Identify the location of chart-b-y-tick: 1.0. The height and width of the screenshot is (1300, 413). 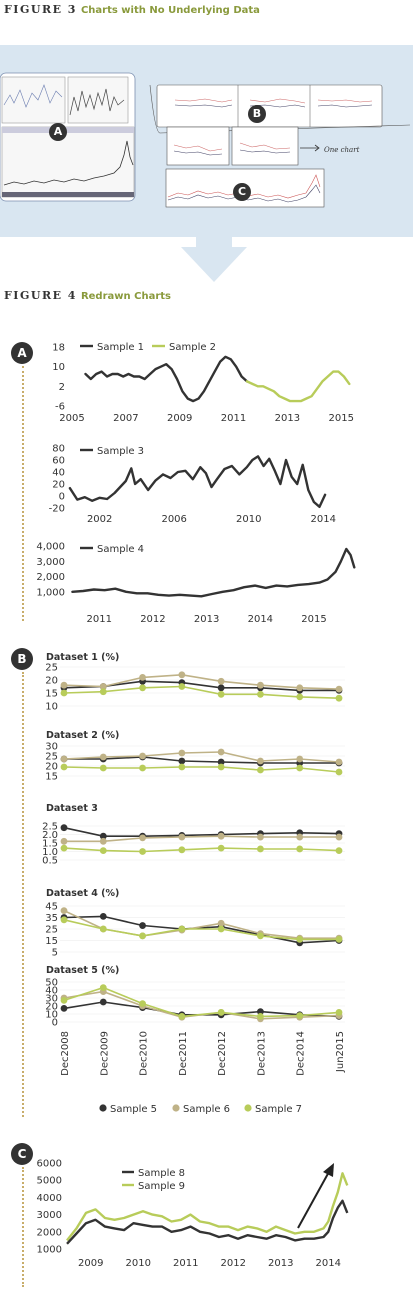
(50, 852).